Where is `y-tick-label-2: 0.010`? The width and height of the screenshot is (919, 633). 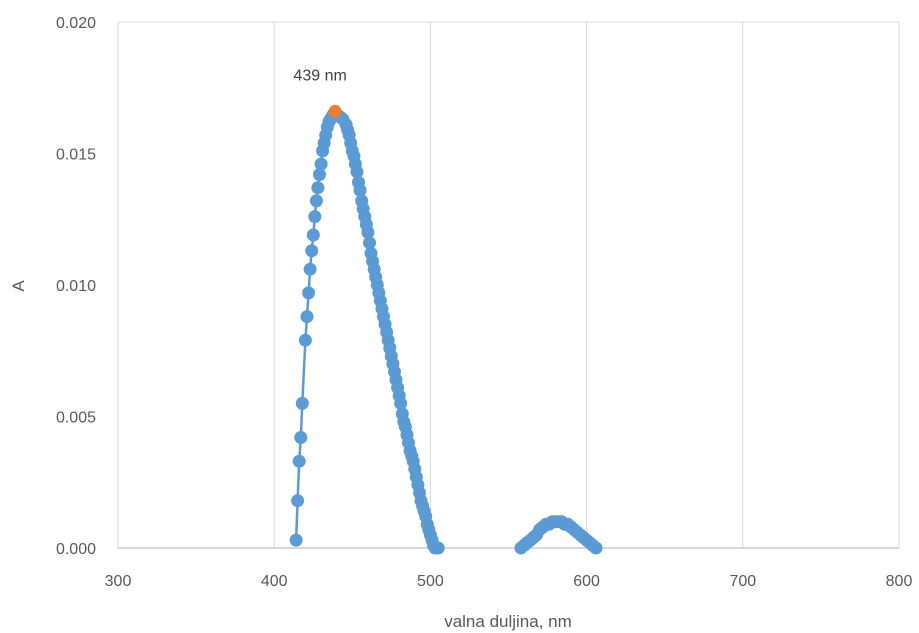
y-tick-label-2: 0.010 is located at coordinates (76, 286).